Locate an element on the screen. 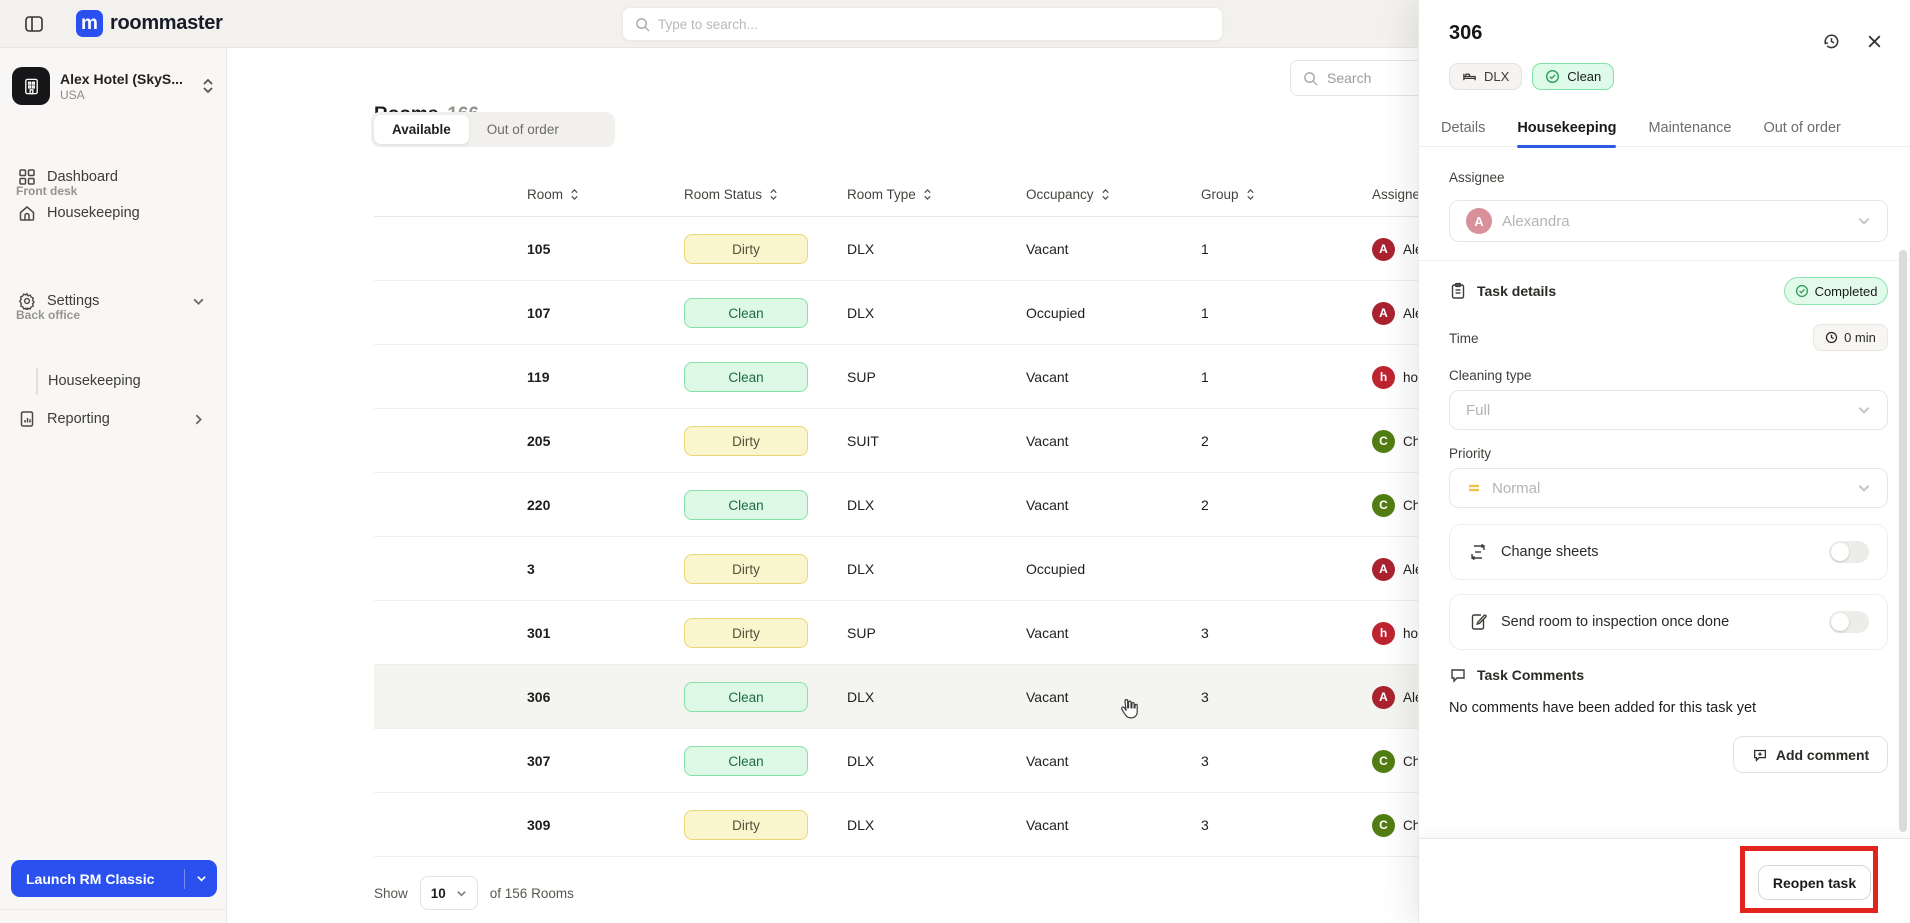  group: 1 is located at coordinates (1205, 249).